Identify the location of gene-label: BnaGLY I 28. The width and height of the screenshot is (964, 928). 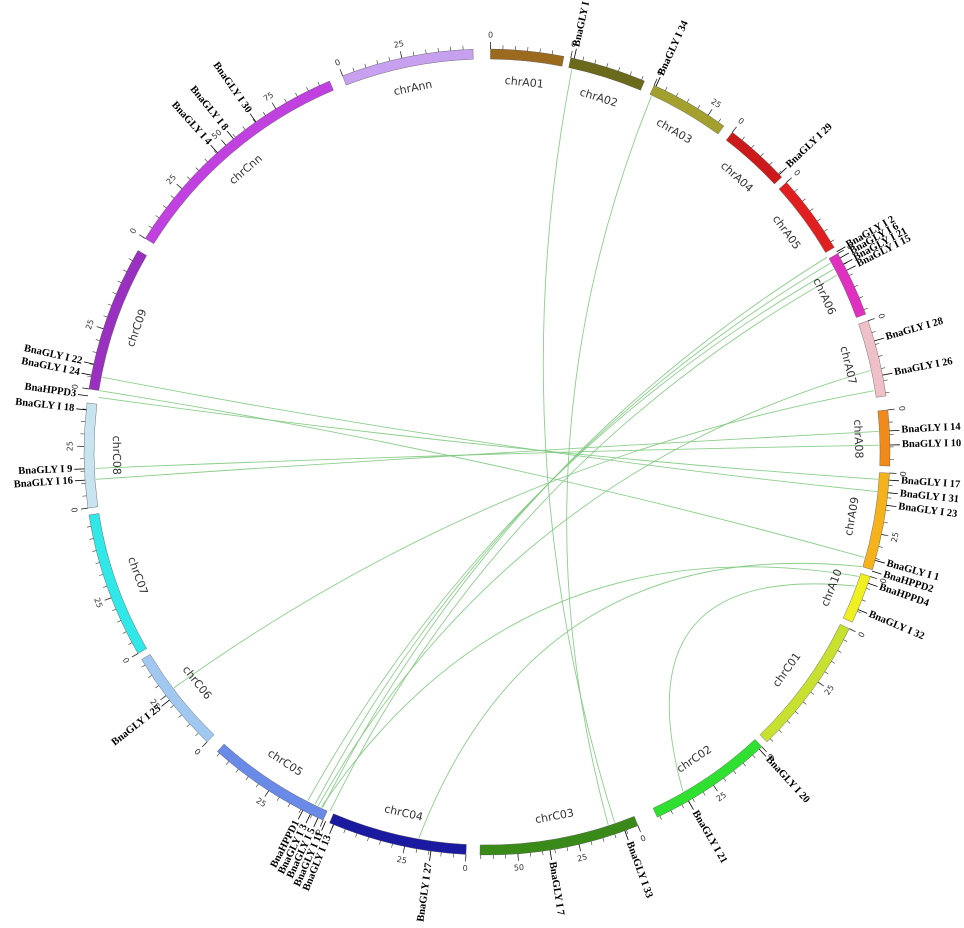
(914, 329).